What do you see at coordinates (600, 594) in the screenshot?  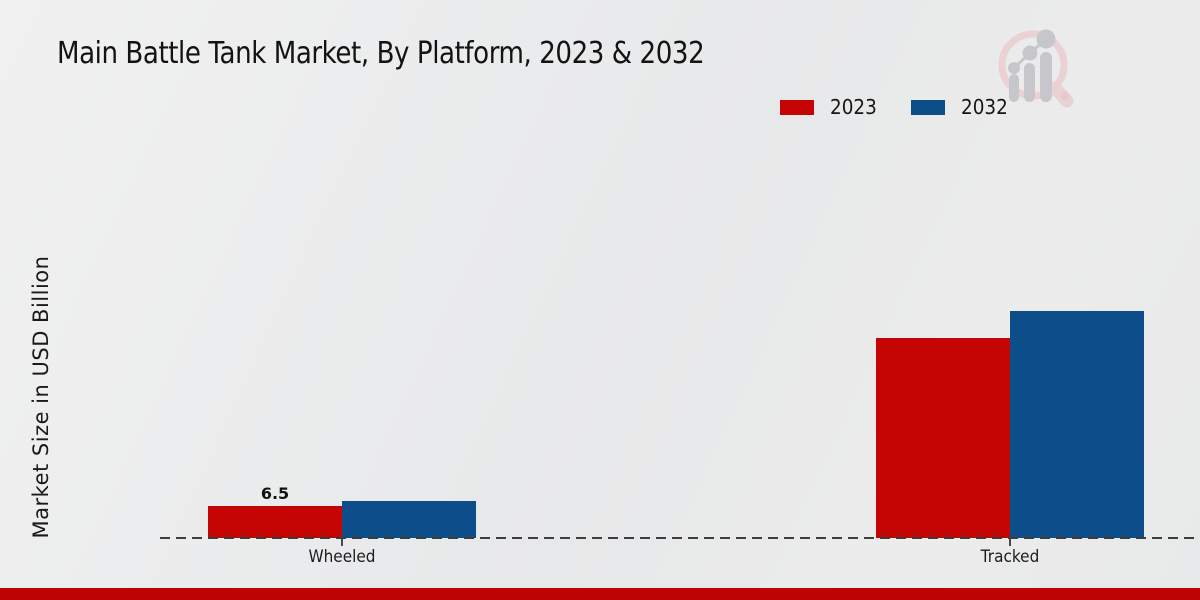 I see `footer-accent-bar` at bounding box center [600, 594].